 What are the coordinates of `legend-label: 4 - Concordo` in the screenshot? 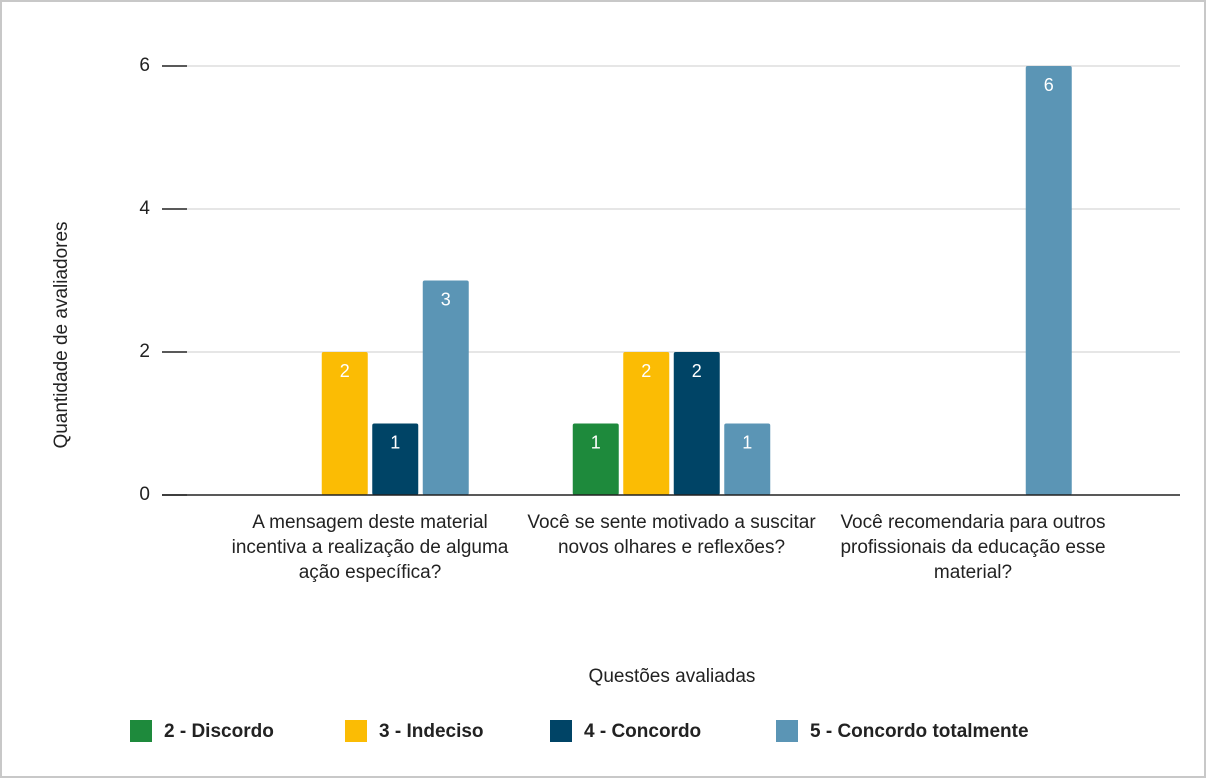 It's located at (642, 731).